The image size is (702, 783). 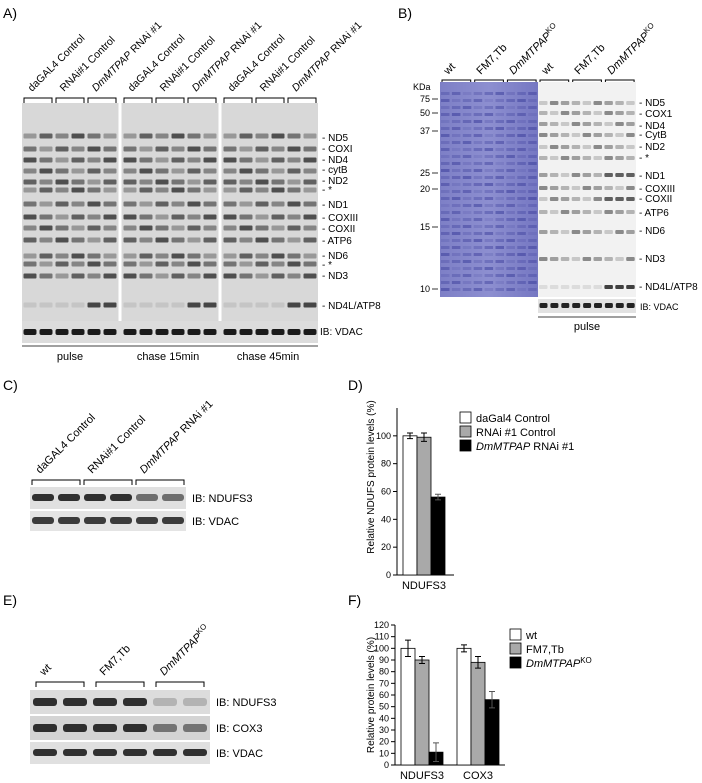 What do you see at coordinates (115, 660) in the screenshot?
I see `lane-group-label: FM7,Tb` at bounding box center [115, 660].